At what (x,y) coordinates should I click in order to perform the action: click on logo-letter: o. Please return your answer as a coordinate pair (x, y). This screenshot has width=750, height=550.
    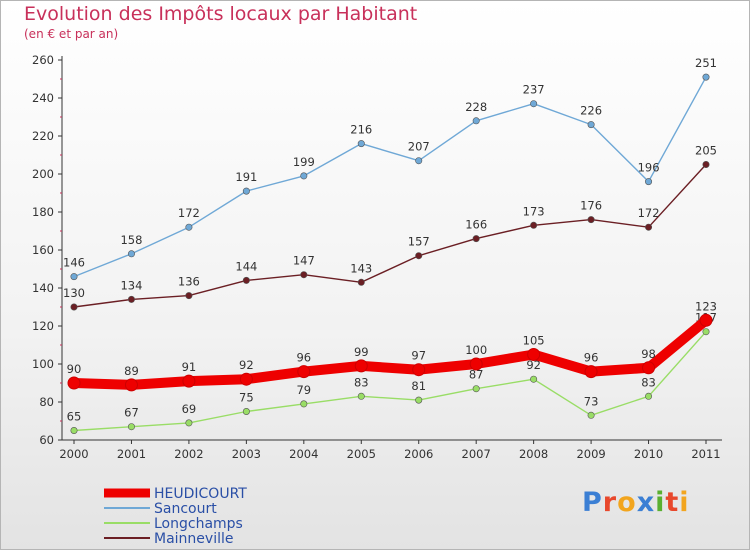
    Looking at the image, I should click on (627, 502).